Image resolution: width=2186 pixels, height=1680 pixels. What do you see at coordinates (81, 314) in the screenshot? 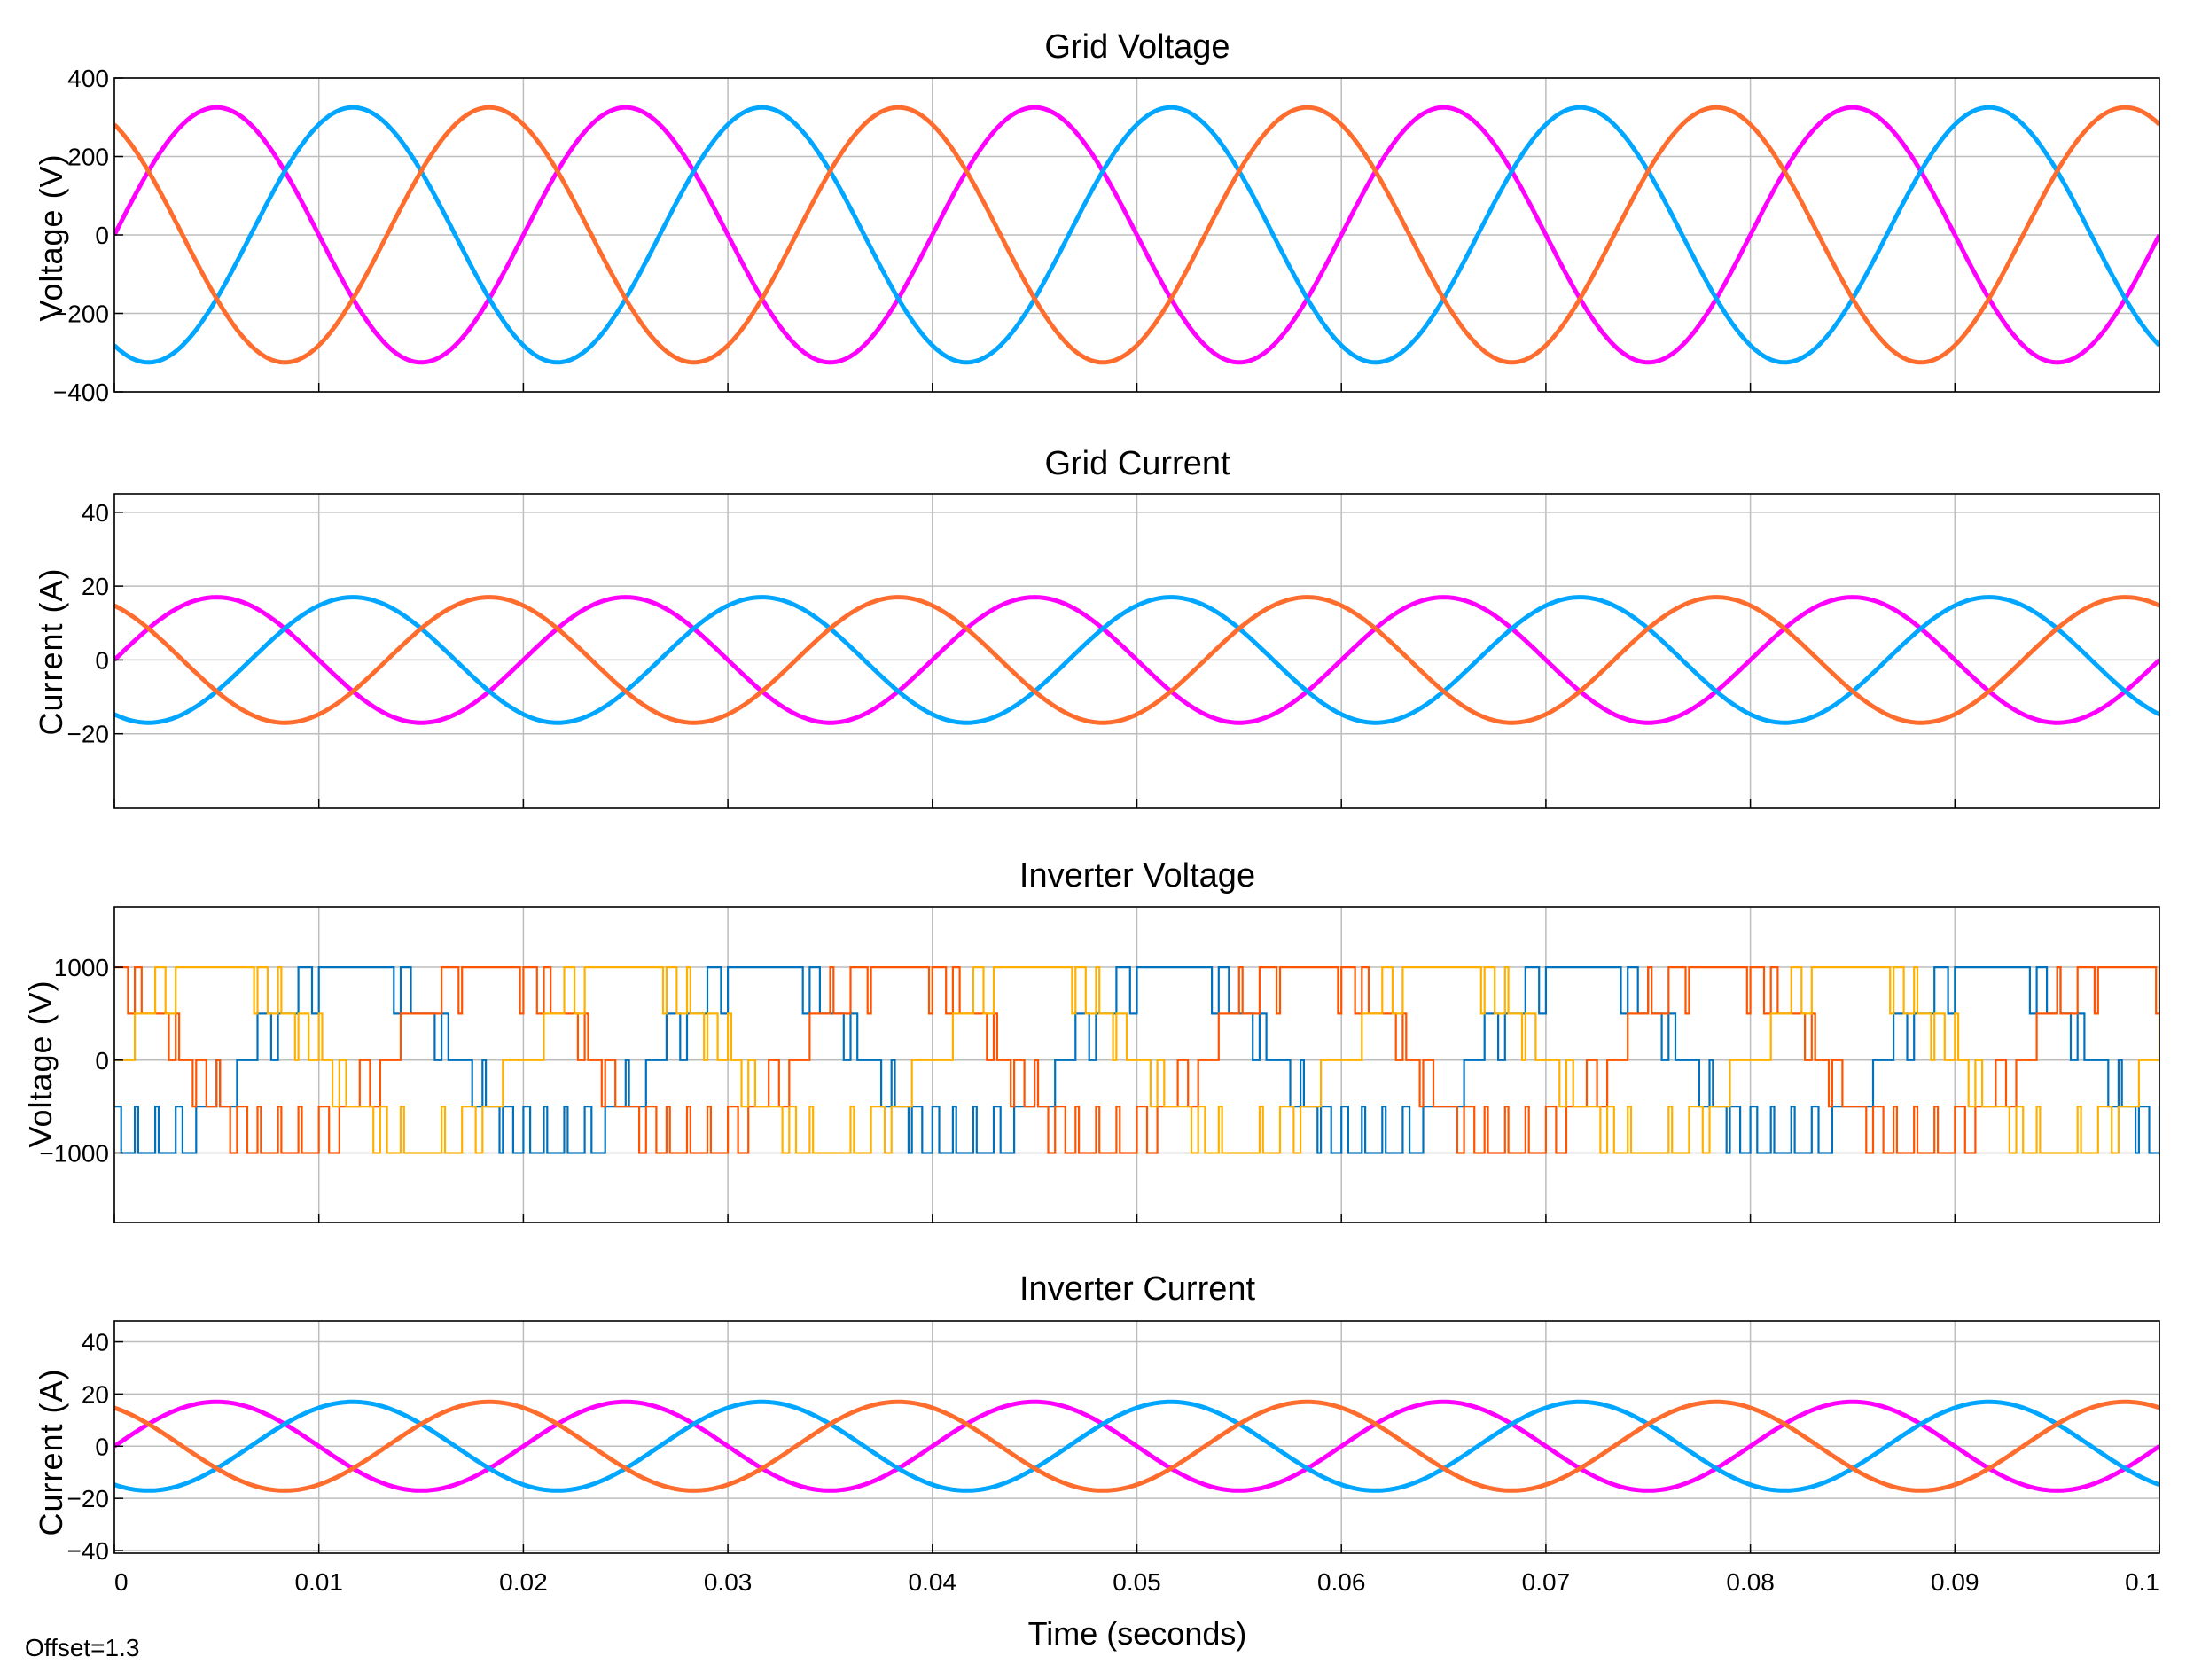
I see `grid-voltage-ytick-label-1: −200` at bounding box center [81, 314].